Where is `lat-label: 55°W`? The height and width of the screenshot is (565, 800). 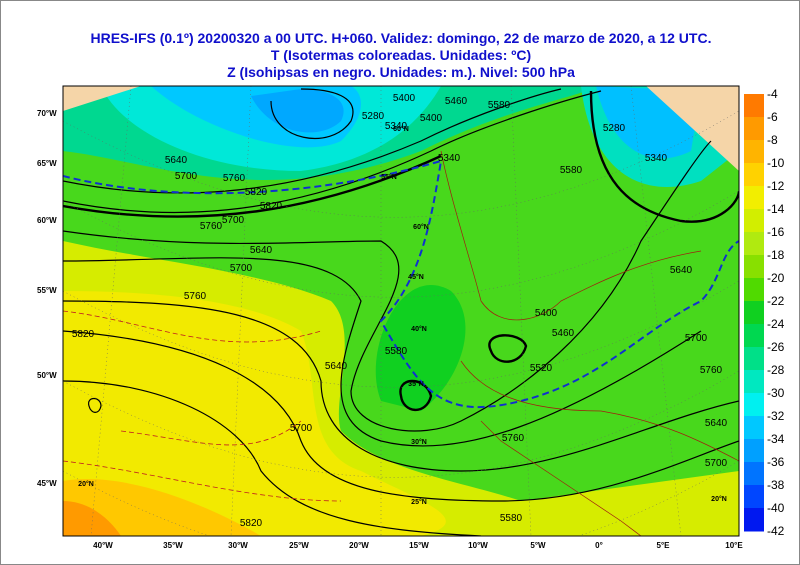
lat-label: 55°W is located at coordinates (47, 290).